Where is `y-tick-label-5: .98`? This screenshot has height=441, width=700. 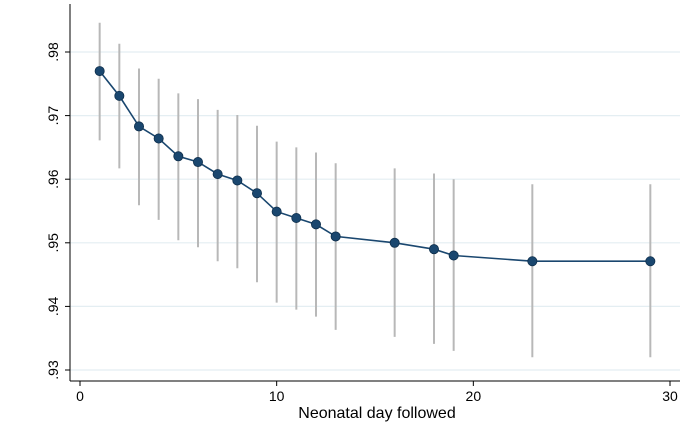 y-tick-label-5: .98 is located at coordinates (53, 52).